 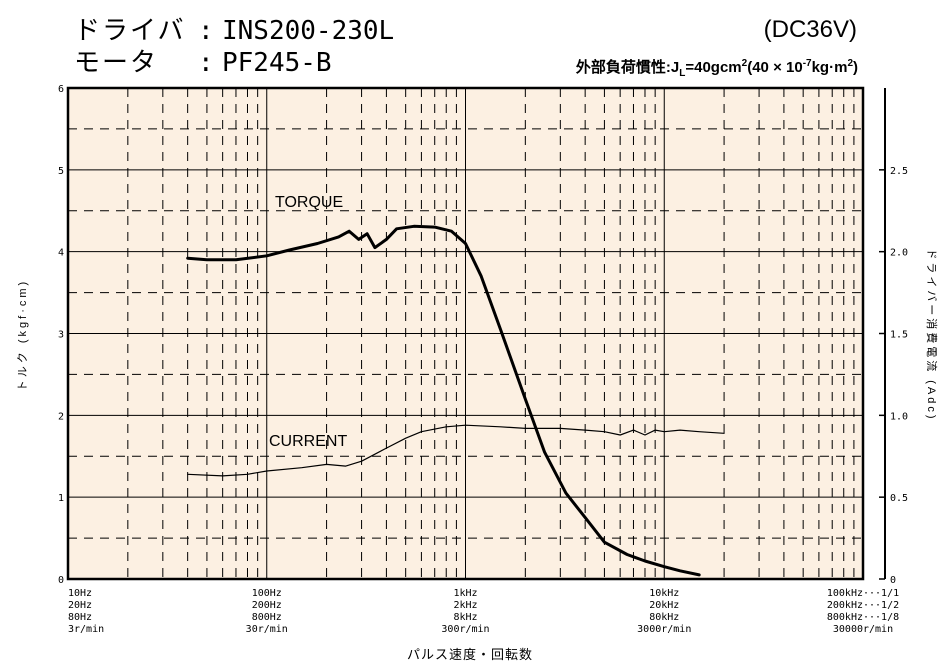 What do you see at coordinates (863, 605) in the screenshot?
I see `x-tick-label: 200kHz···1/2` at bounding box center [863, 605].